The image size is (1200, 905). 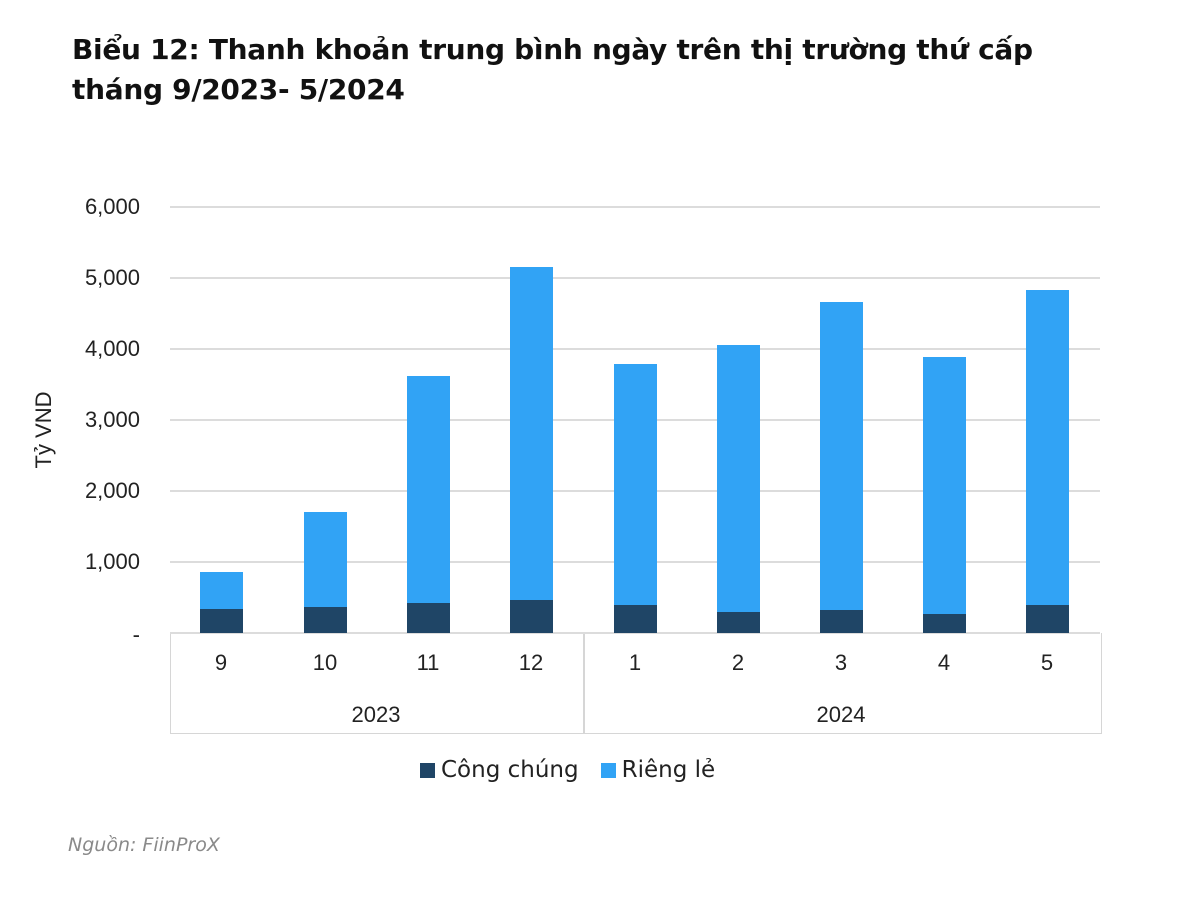 What do you see at coordinates (531, 662) in the screenshot?
I see `x-tick-label: 12` at bounding box center [531, 662].